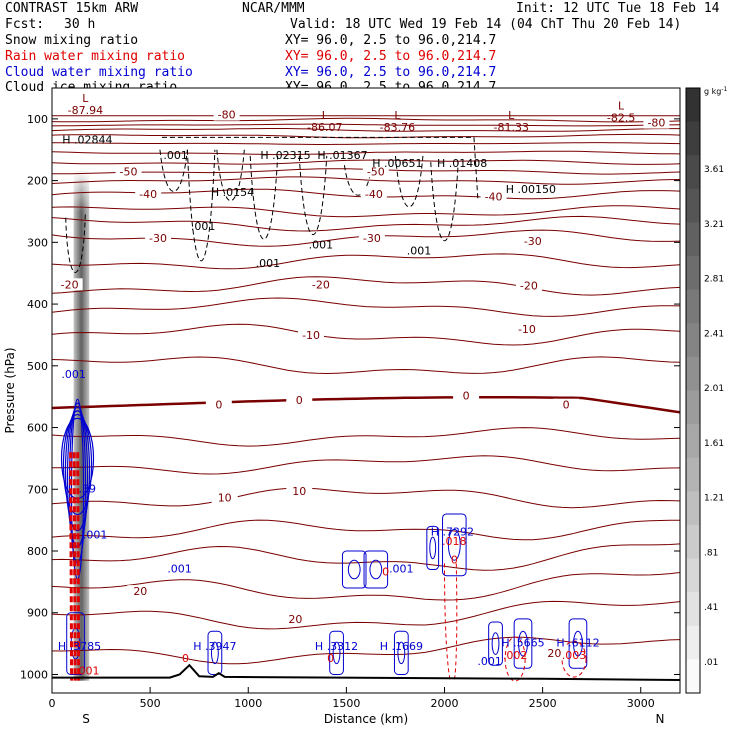  What do you see at coordinates (462, 163) in the screenshot?
I see `snow-label: H .01408` at bounding box center [462, 163].